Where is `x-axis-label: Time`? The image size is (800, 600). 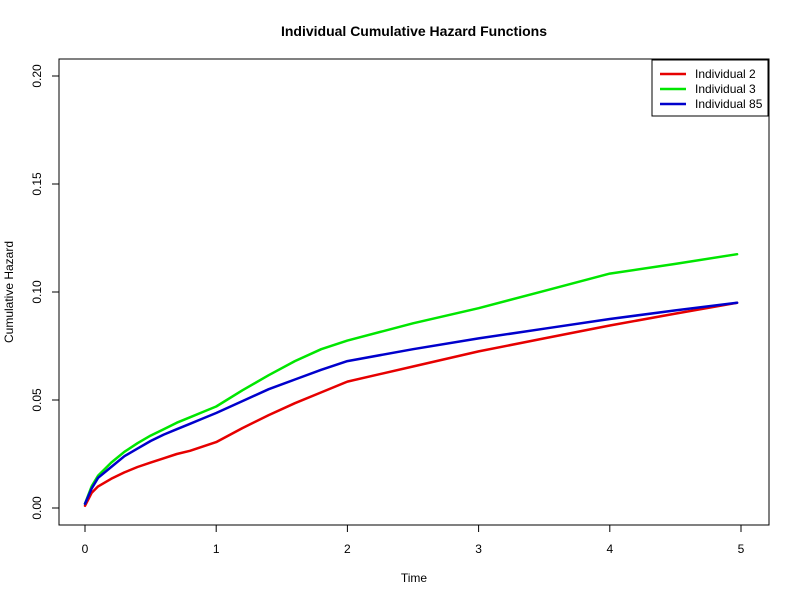 x-axis-label: Time is located at coordinates (414, 578).